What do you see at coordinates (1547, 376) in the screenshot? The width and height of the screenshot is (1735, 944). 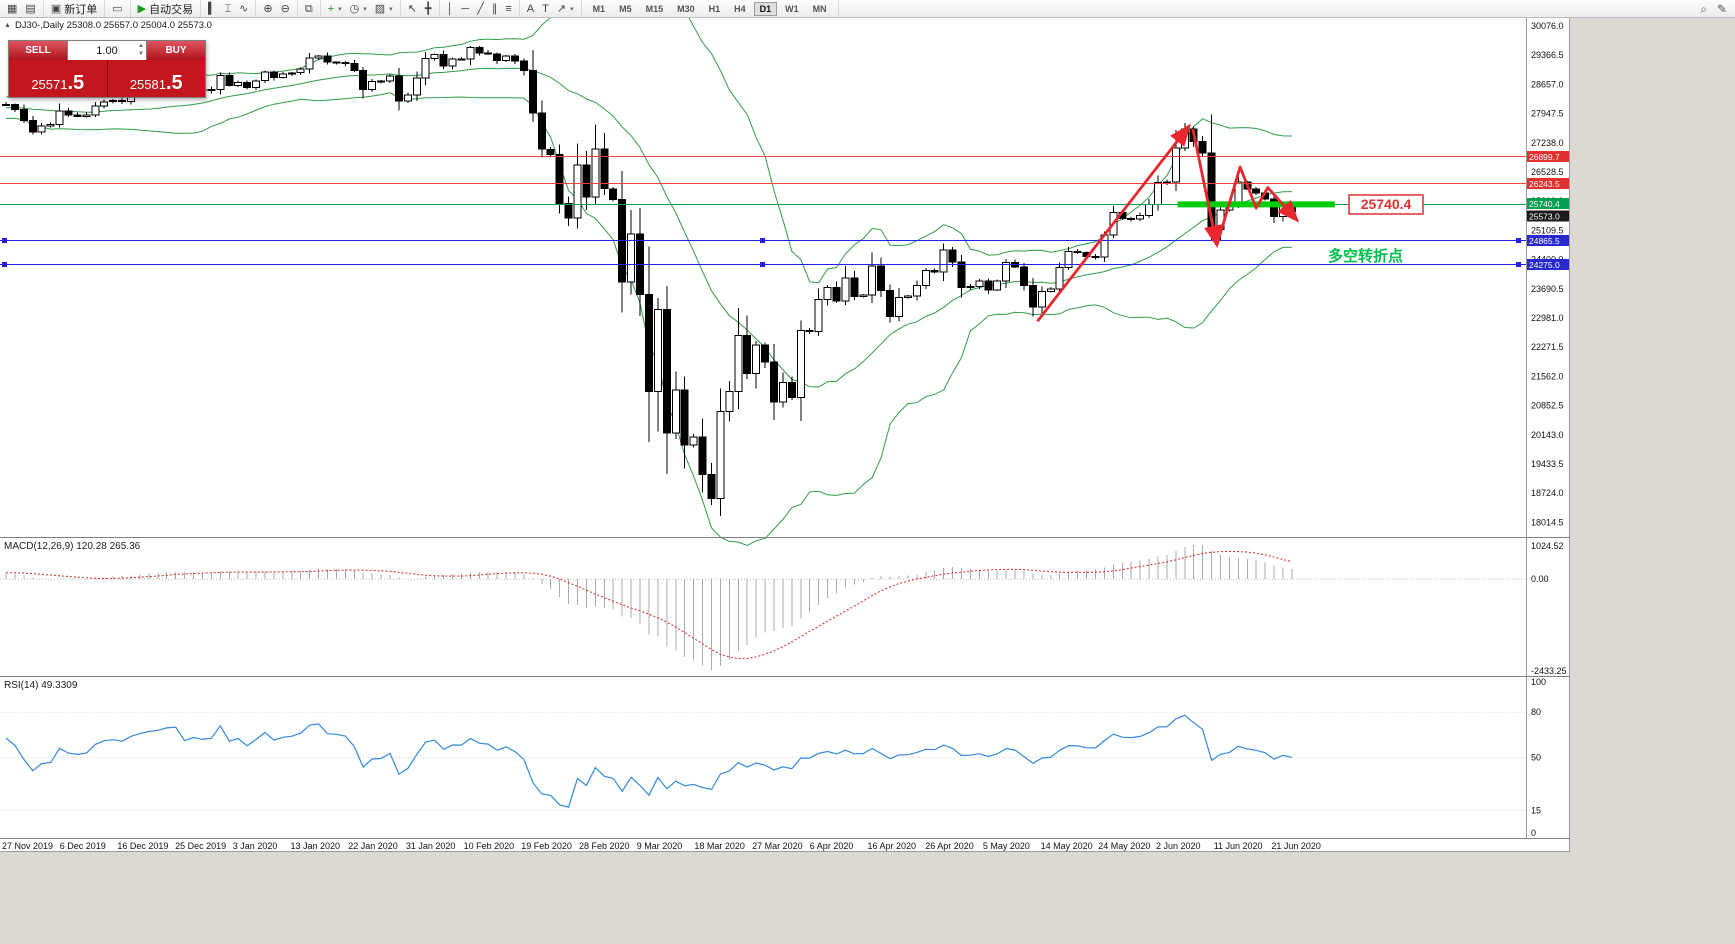 I see `price-axis-label: 21562.0` at bounding box center [1547, 376].